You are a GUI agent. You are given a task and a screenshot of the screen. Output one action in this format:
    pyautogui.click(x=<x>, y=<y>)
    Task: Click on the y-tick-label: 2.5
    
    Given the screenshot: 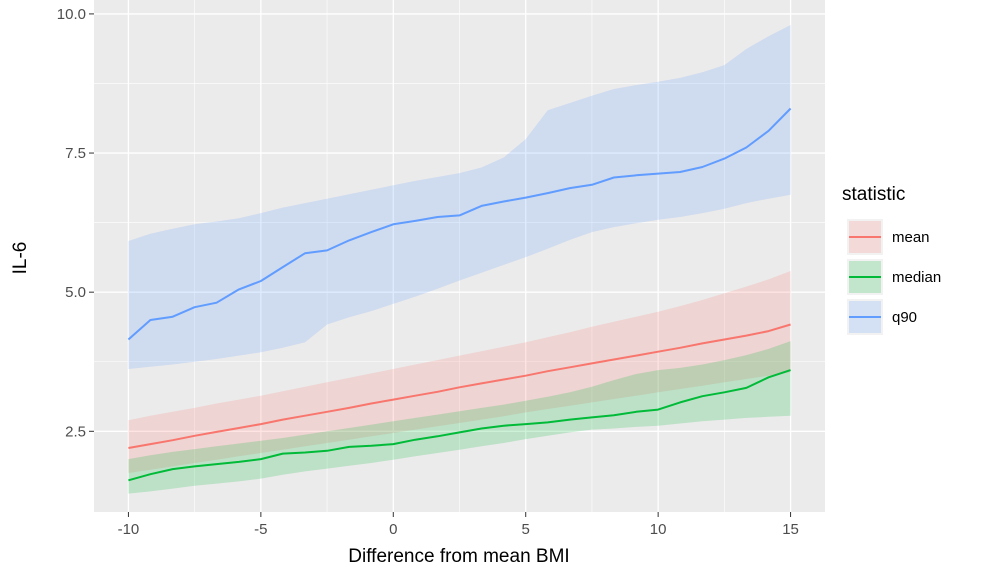 What is the action you would take?
    pyautogui.click(x=75, y=431)
    